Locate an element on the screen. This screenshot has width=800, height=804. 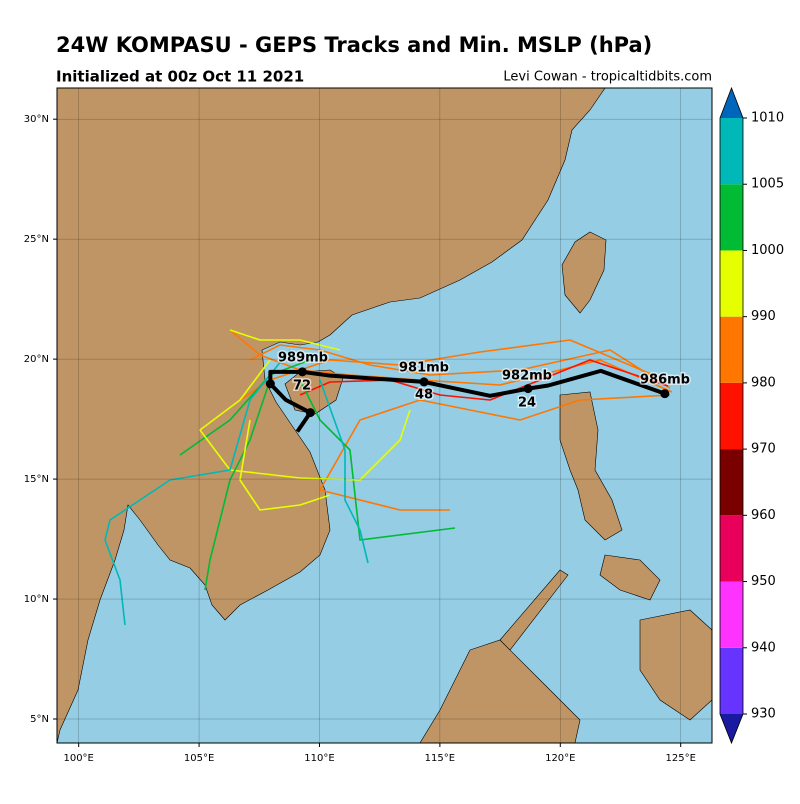
y-tick-label: 10°N is located at coordinates (36, 599).